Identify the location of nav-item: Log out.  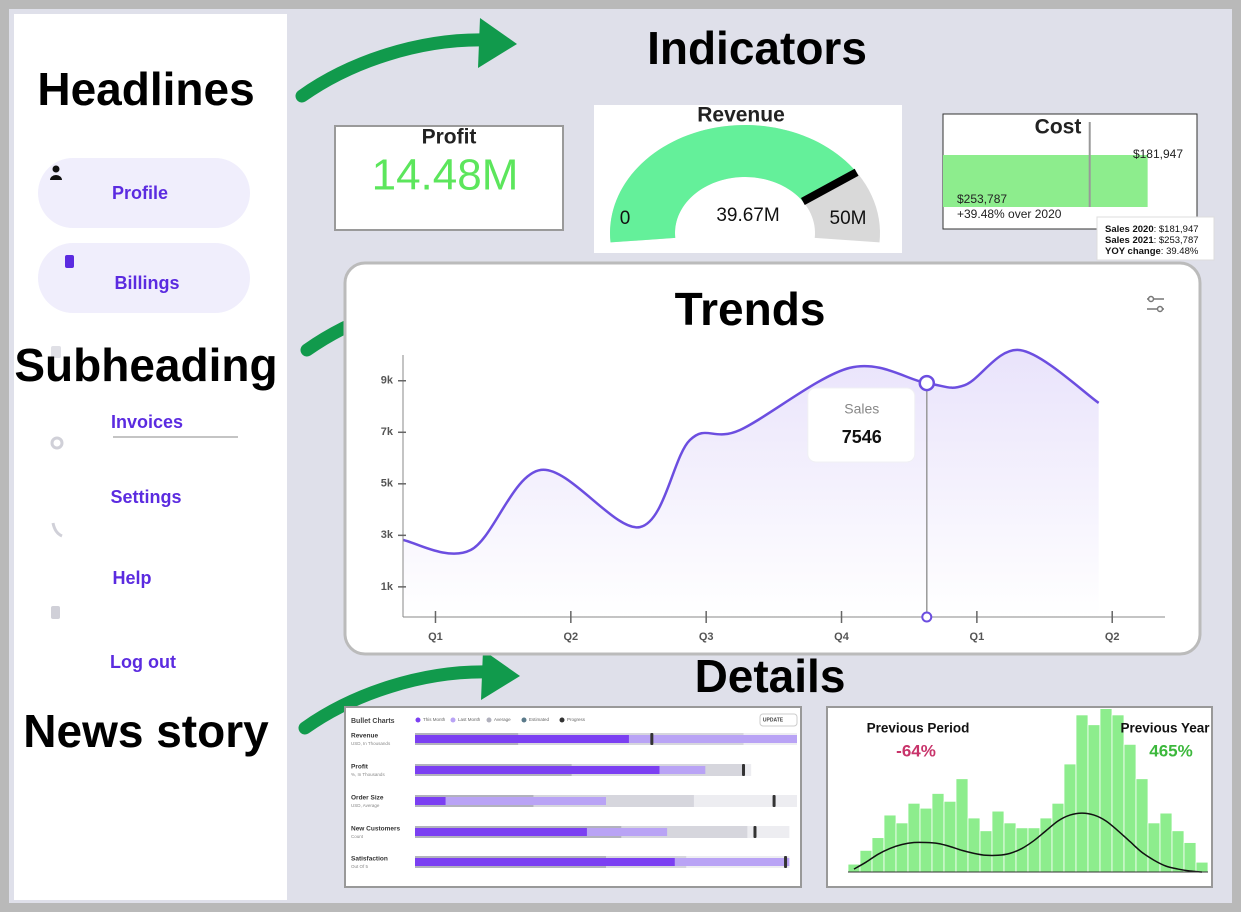
(143, 662).